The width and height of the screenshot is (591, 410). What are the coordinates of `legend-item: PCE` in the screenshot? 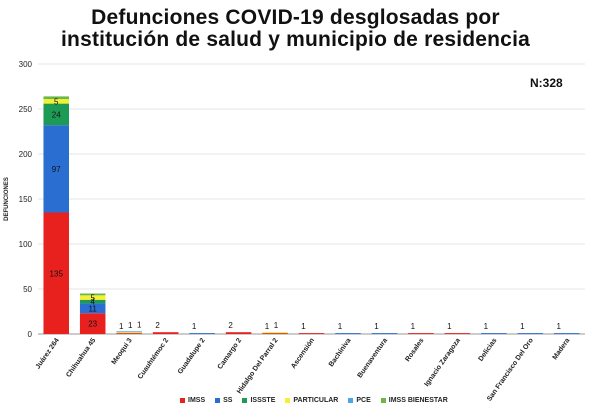 It's located at (359, 400).